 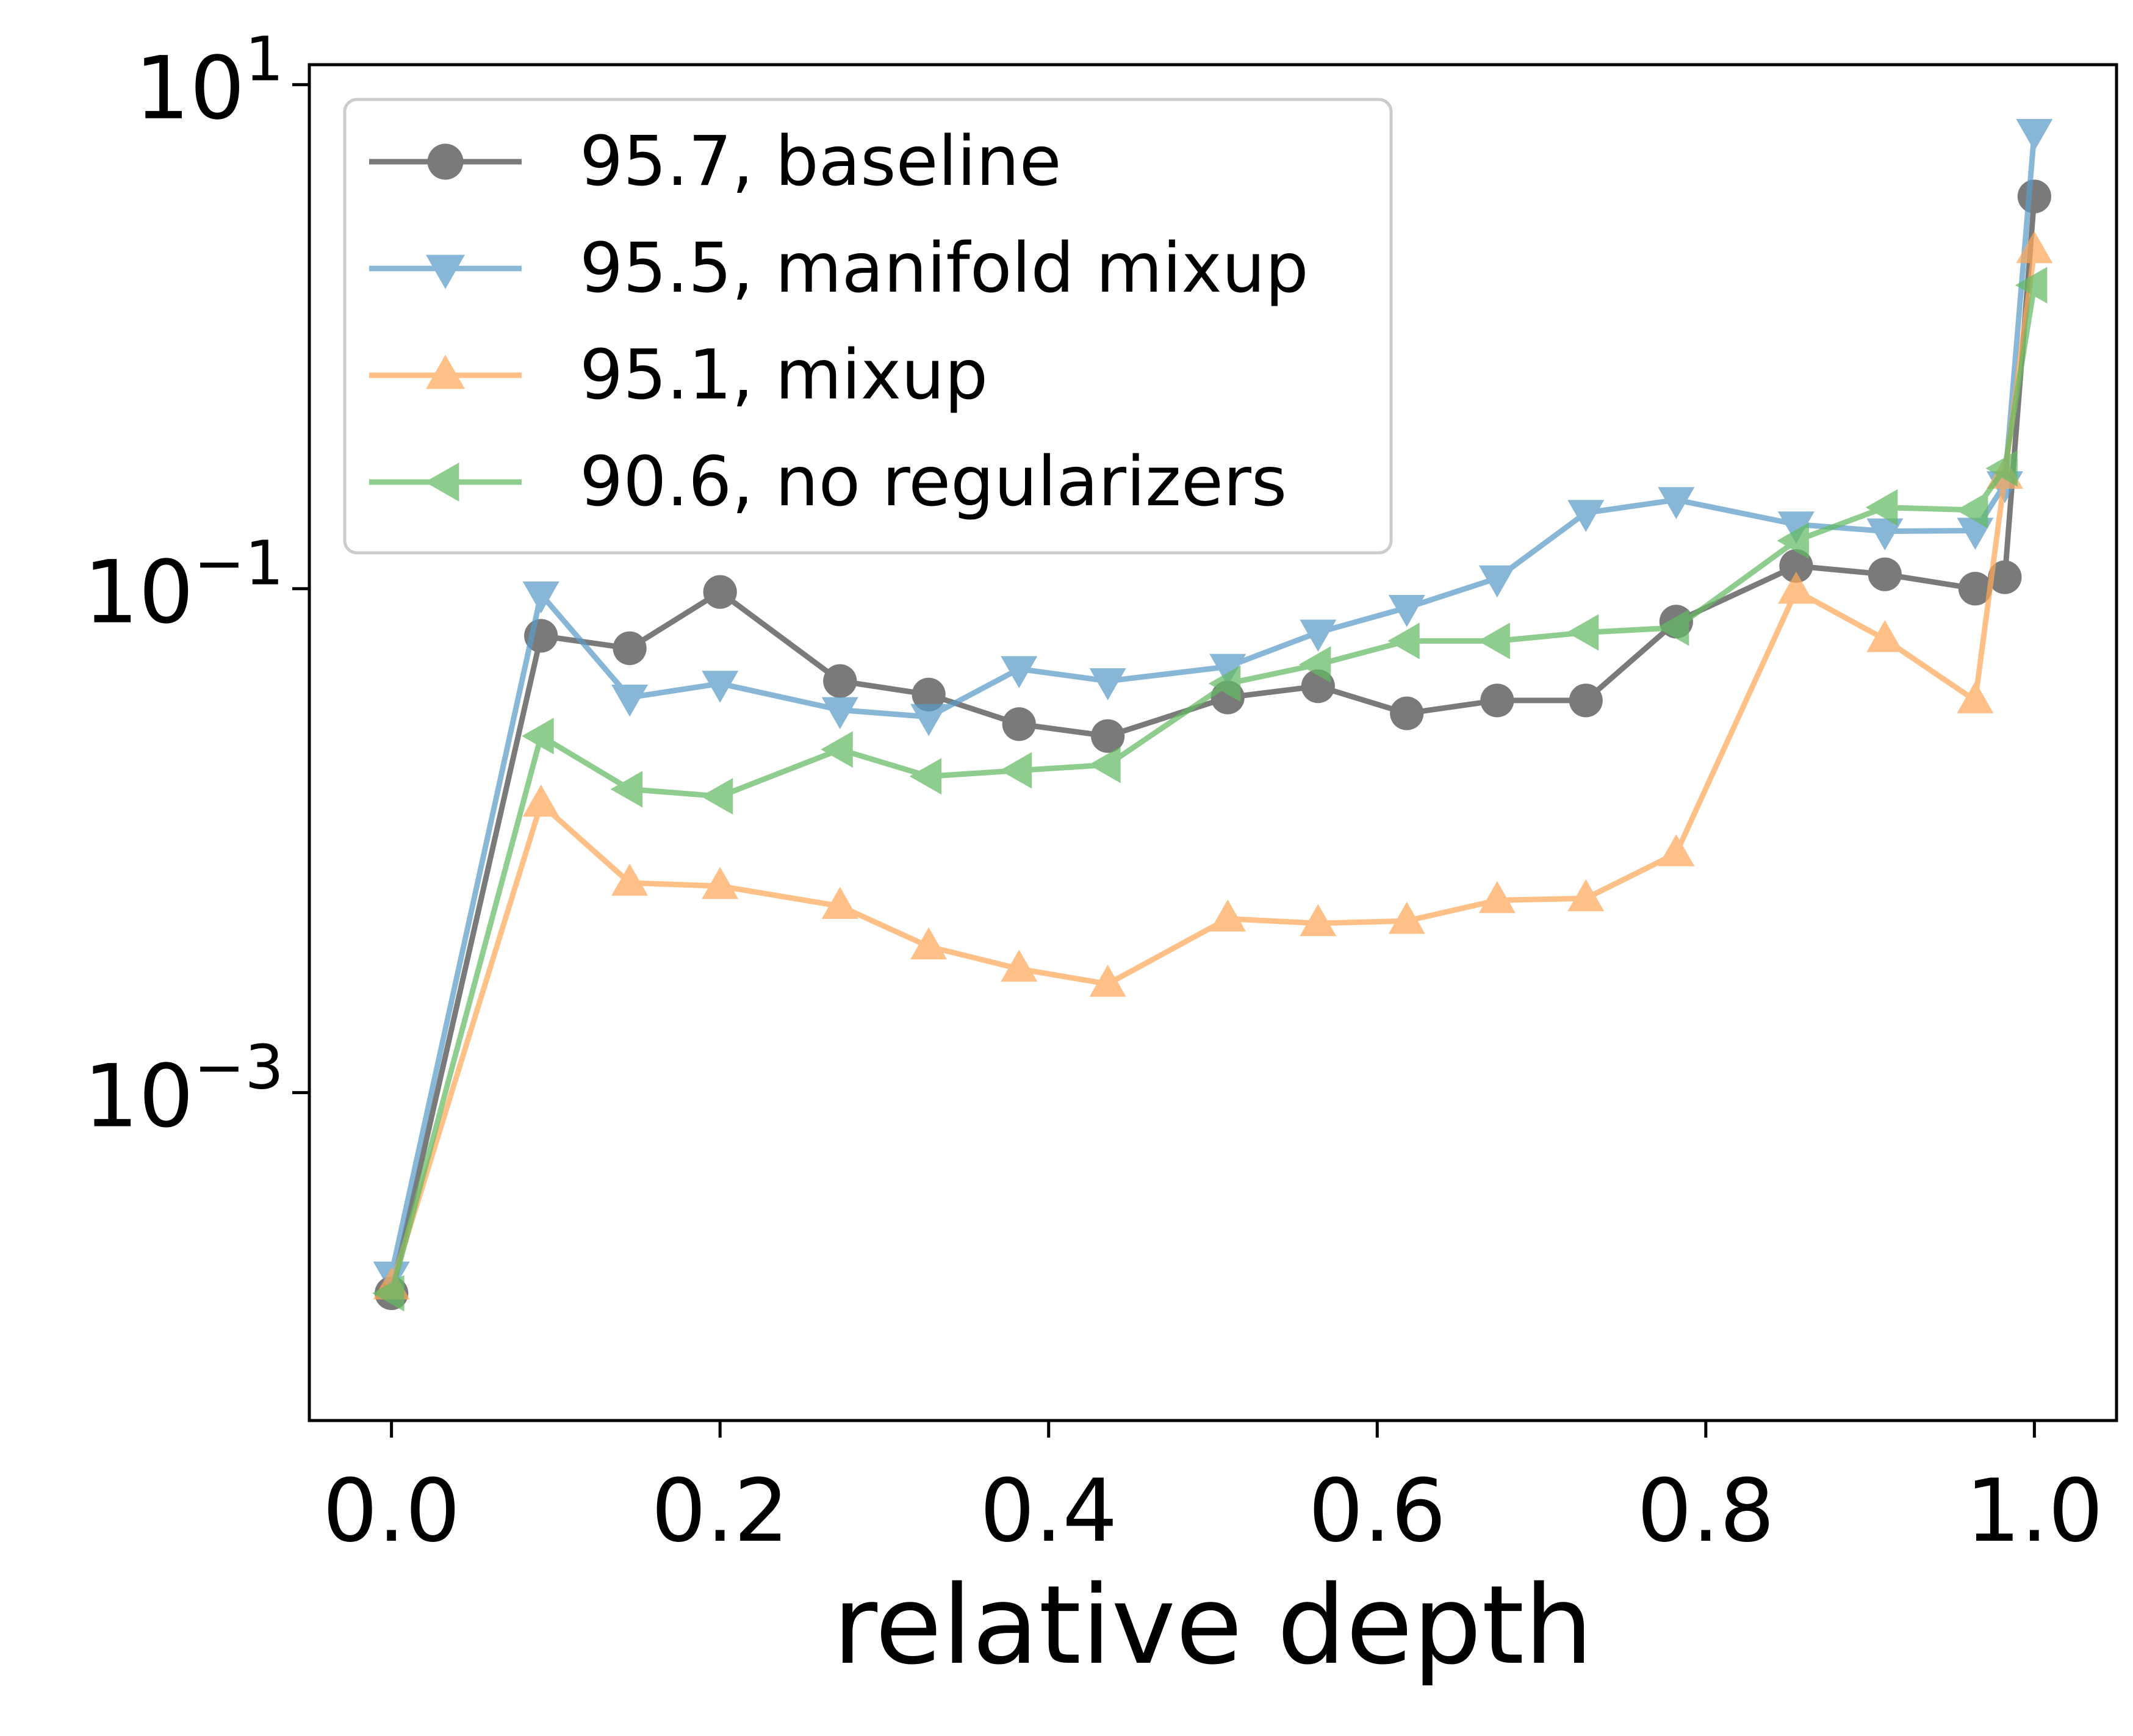 What do you see at coordinates (2034, 1511) in the screenshot?
I see `x-tick-label: 1.0` at bounding box center [2034, 1511].